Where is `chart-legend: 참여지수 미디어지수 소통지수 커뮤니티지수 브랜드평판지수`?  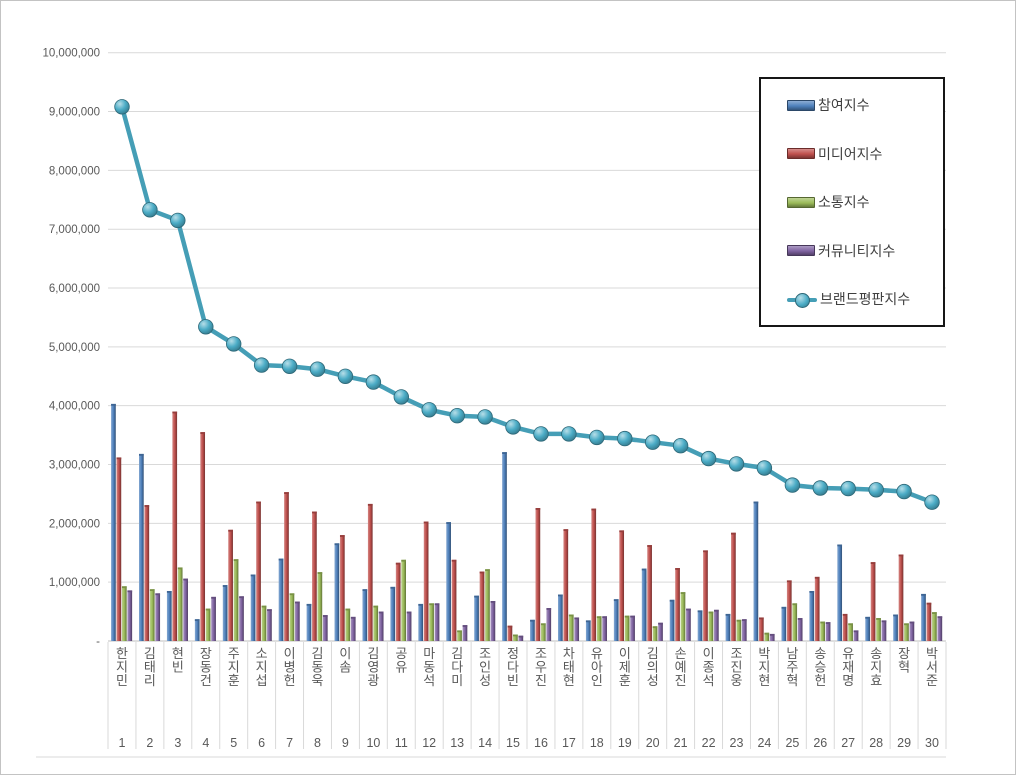 chart-legend: 참여지수 미디어지수 소통지수 커뮤니티지수 브랜드평판지수 is located at coordinates (852, 202).